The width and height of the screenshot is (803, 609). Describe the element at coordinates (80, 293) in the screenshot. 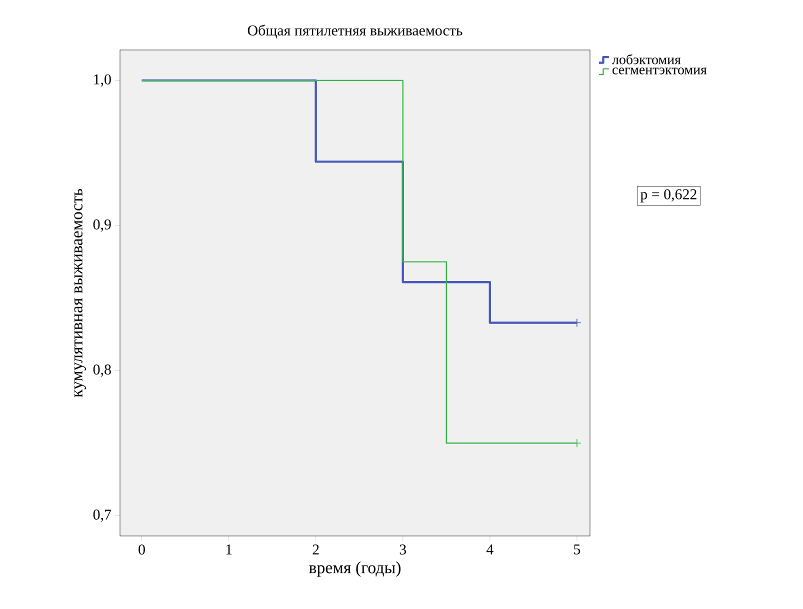

I see `y-axis-title: кумулятивная выживаемость` at that location.